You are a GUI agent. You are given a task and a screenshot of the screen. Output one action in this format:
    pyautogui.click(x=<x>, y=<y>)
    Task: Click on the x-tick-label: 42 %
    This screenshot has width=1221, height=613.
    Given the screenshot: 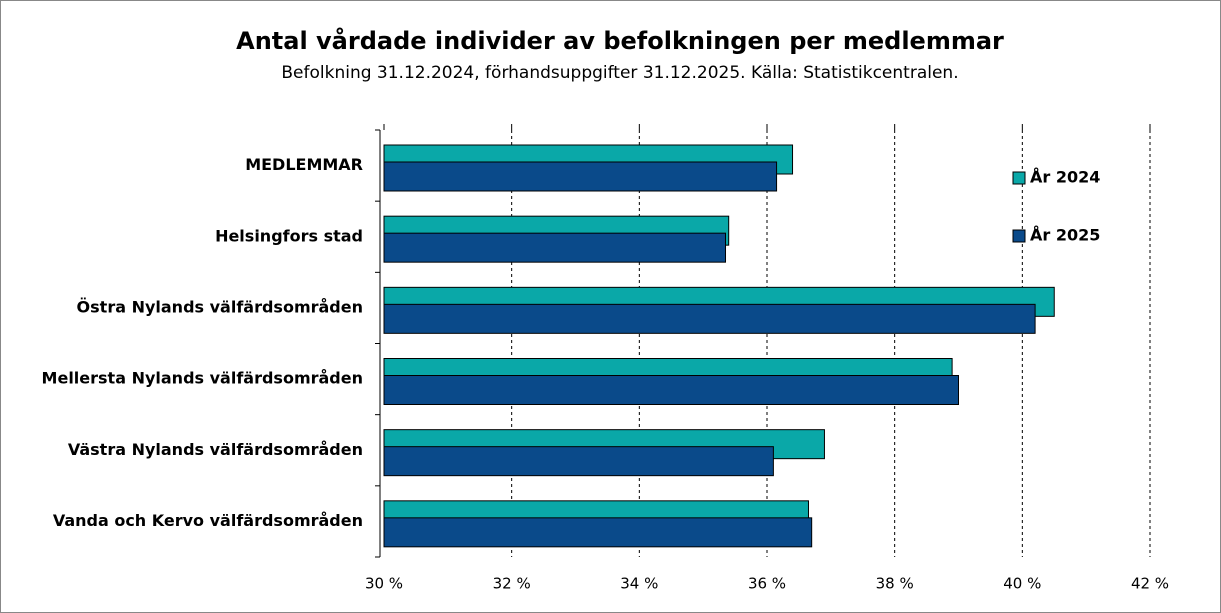 What is the action you would take?
    pyautogui.click(x=1150, y=584)
    